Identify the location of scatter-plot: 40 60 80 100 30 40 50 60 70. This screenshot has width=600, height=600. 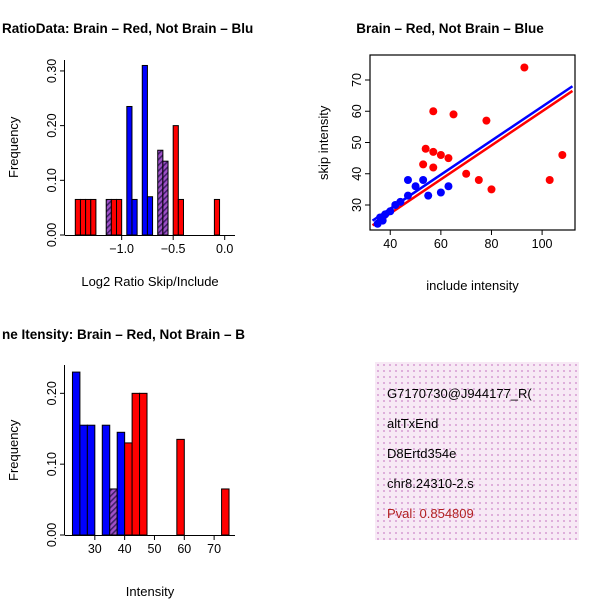
(463, 152).